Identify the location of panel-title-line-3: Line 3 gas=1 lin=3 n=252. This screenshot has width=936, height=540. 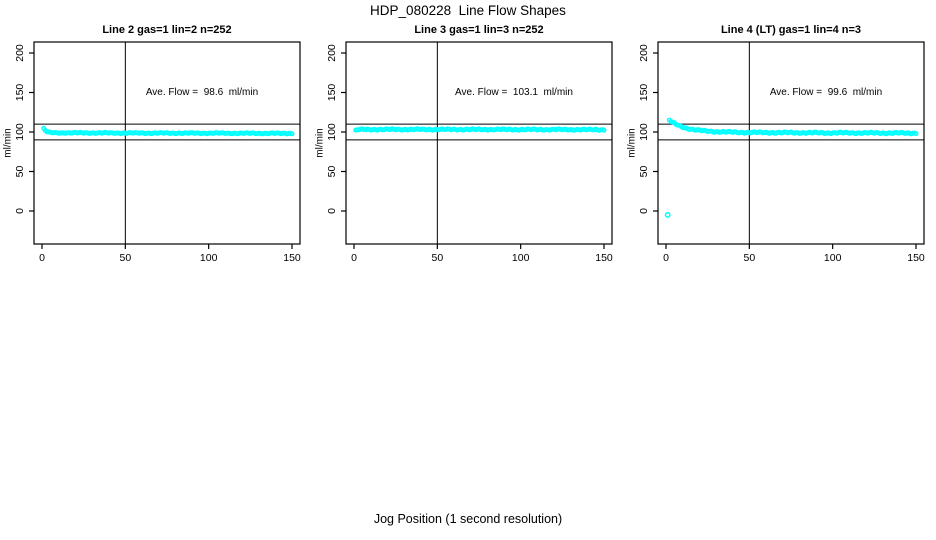
(479, 30).